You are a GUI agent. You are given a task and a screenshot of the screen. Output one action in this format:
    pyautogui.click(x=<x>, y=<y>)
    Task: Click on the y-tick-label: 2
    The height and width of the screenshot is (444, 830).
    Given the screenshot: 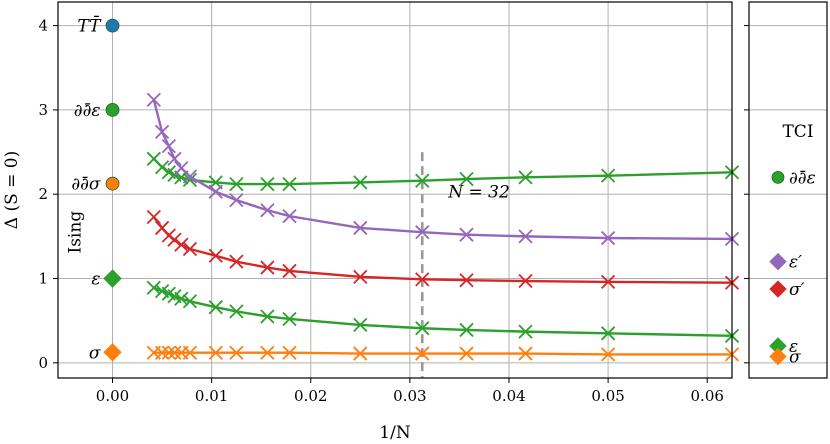 What is the action you would take?
    pyautogui.click(x=43, y=194)
    